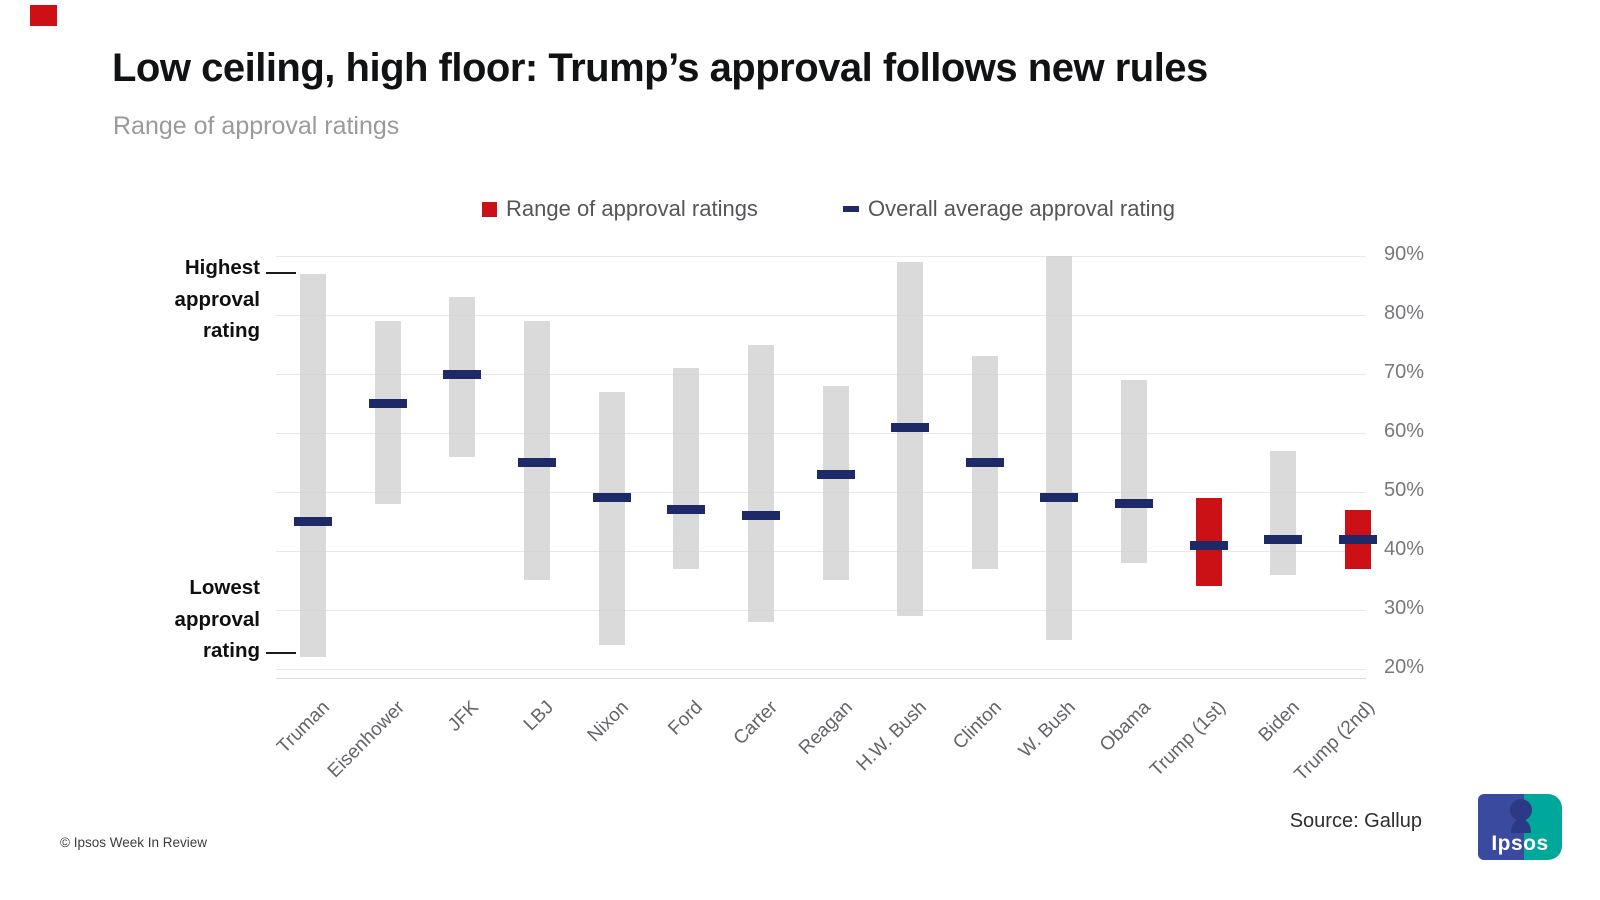 The image size is (1600, 900). Describe the element at coordinates (686, 510) in the screenshot. I see `average-marker-ford` at that location.